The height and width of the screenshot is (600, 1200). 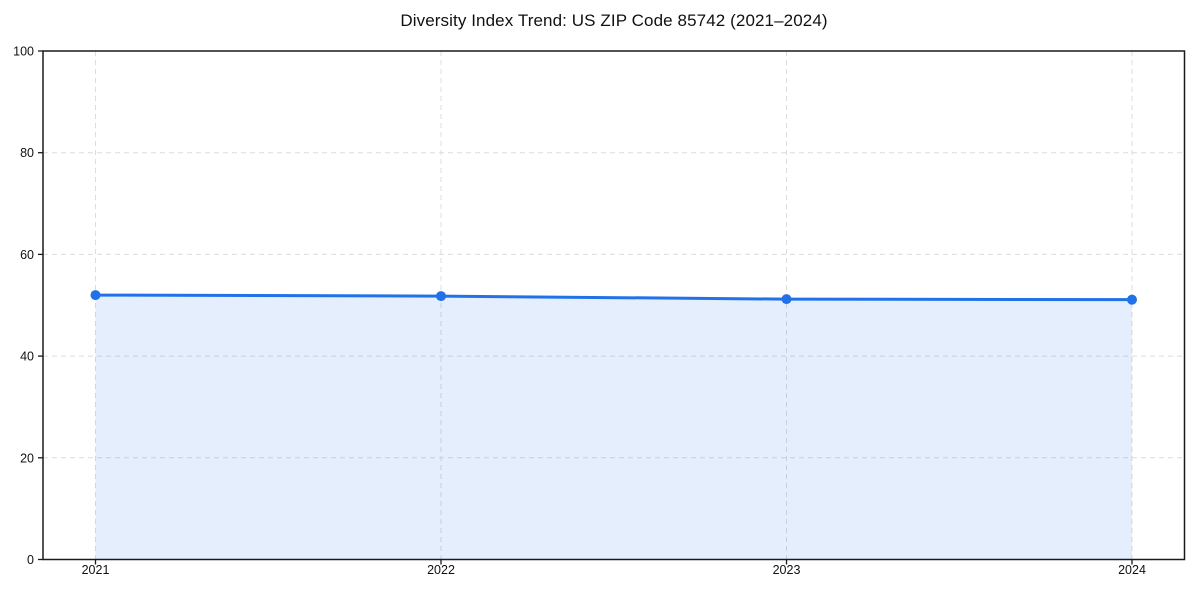 What do you see at coordinates (441, 570) in the screenshot?
I see `x-axis-tick-label: 2022` at bounding box center [441, 570].